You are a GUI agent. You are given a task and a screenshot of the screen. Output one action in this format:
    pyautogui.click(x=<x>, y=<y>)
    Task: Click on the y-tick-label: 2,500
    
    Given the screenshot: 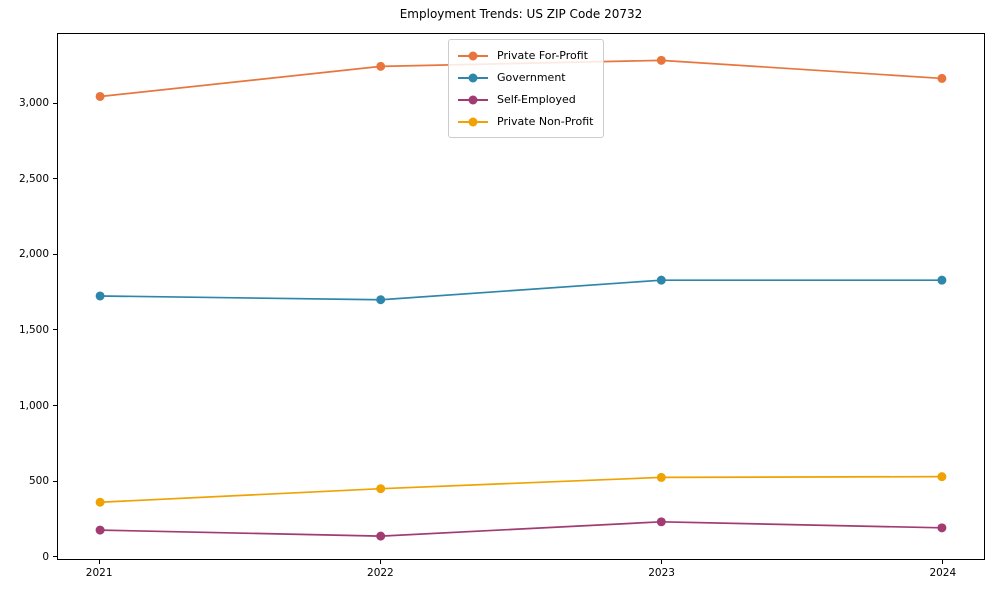 What is the action you would take?
    pyautogui.click(x=33, y=178)
    